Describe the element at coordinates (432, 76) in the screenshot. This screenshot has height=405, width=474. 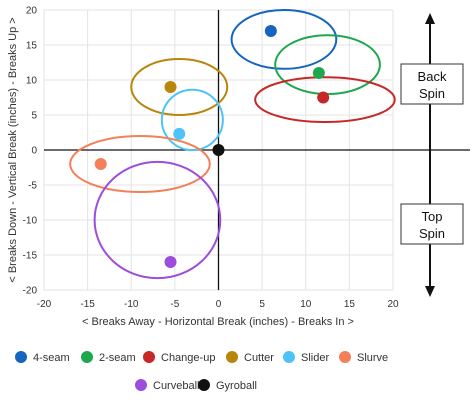
I see `back-spin-label-line1: Back` at that location.